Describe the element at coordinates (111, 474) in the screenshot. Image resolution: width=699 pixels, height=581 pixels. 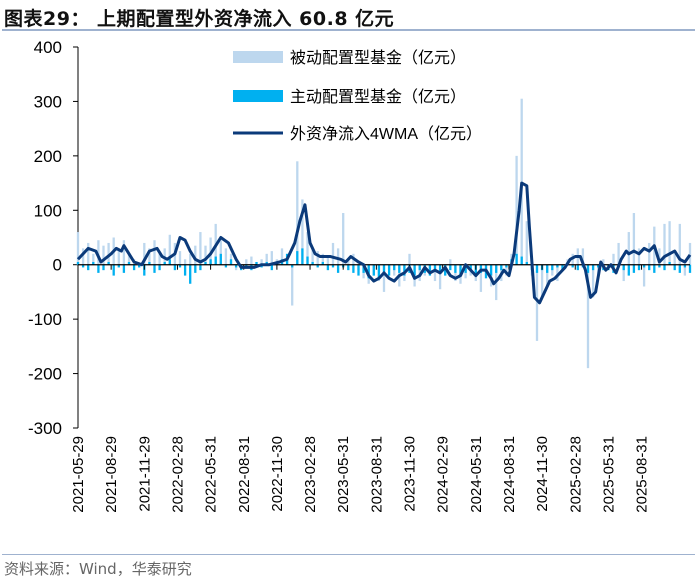
I see `x-tick-label: 2021-08-29` at that location.